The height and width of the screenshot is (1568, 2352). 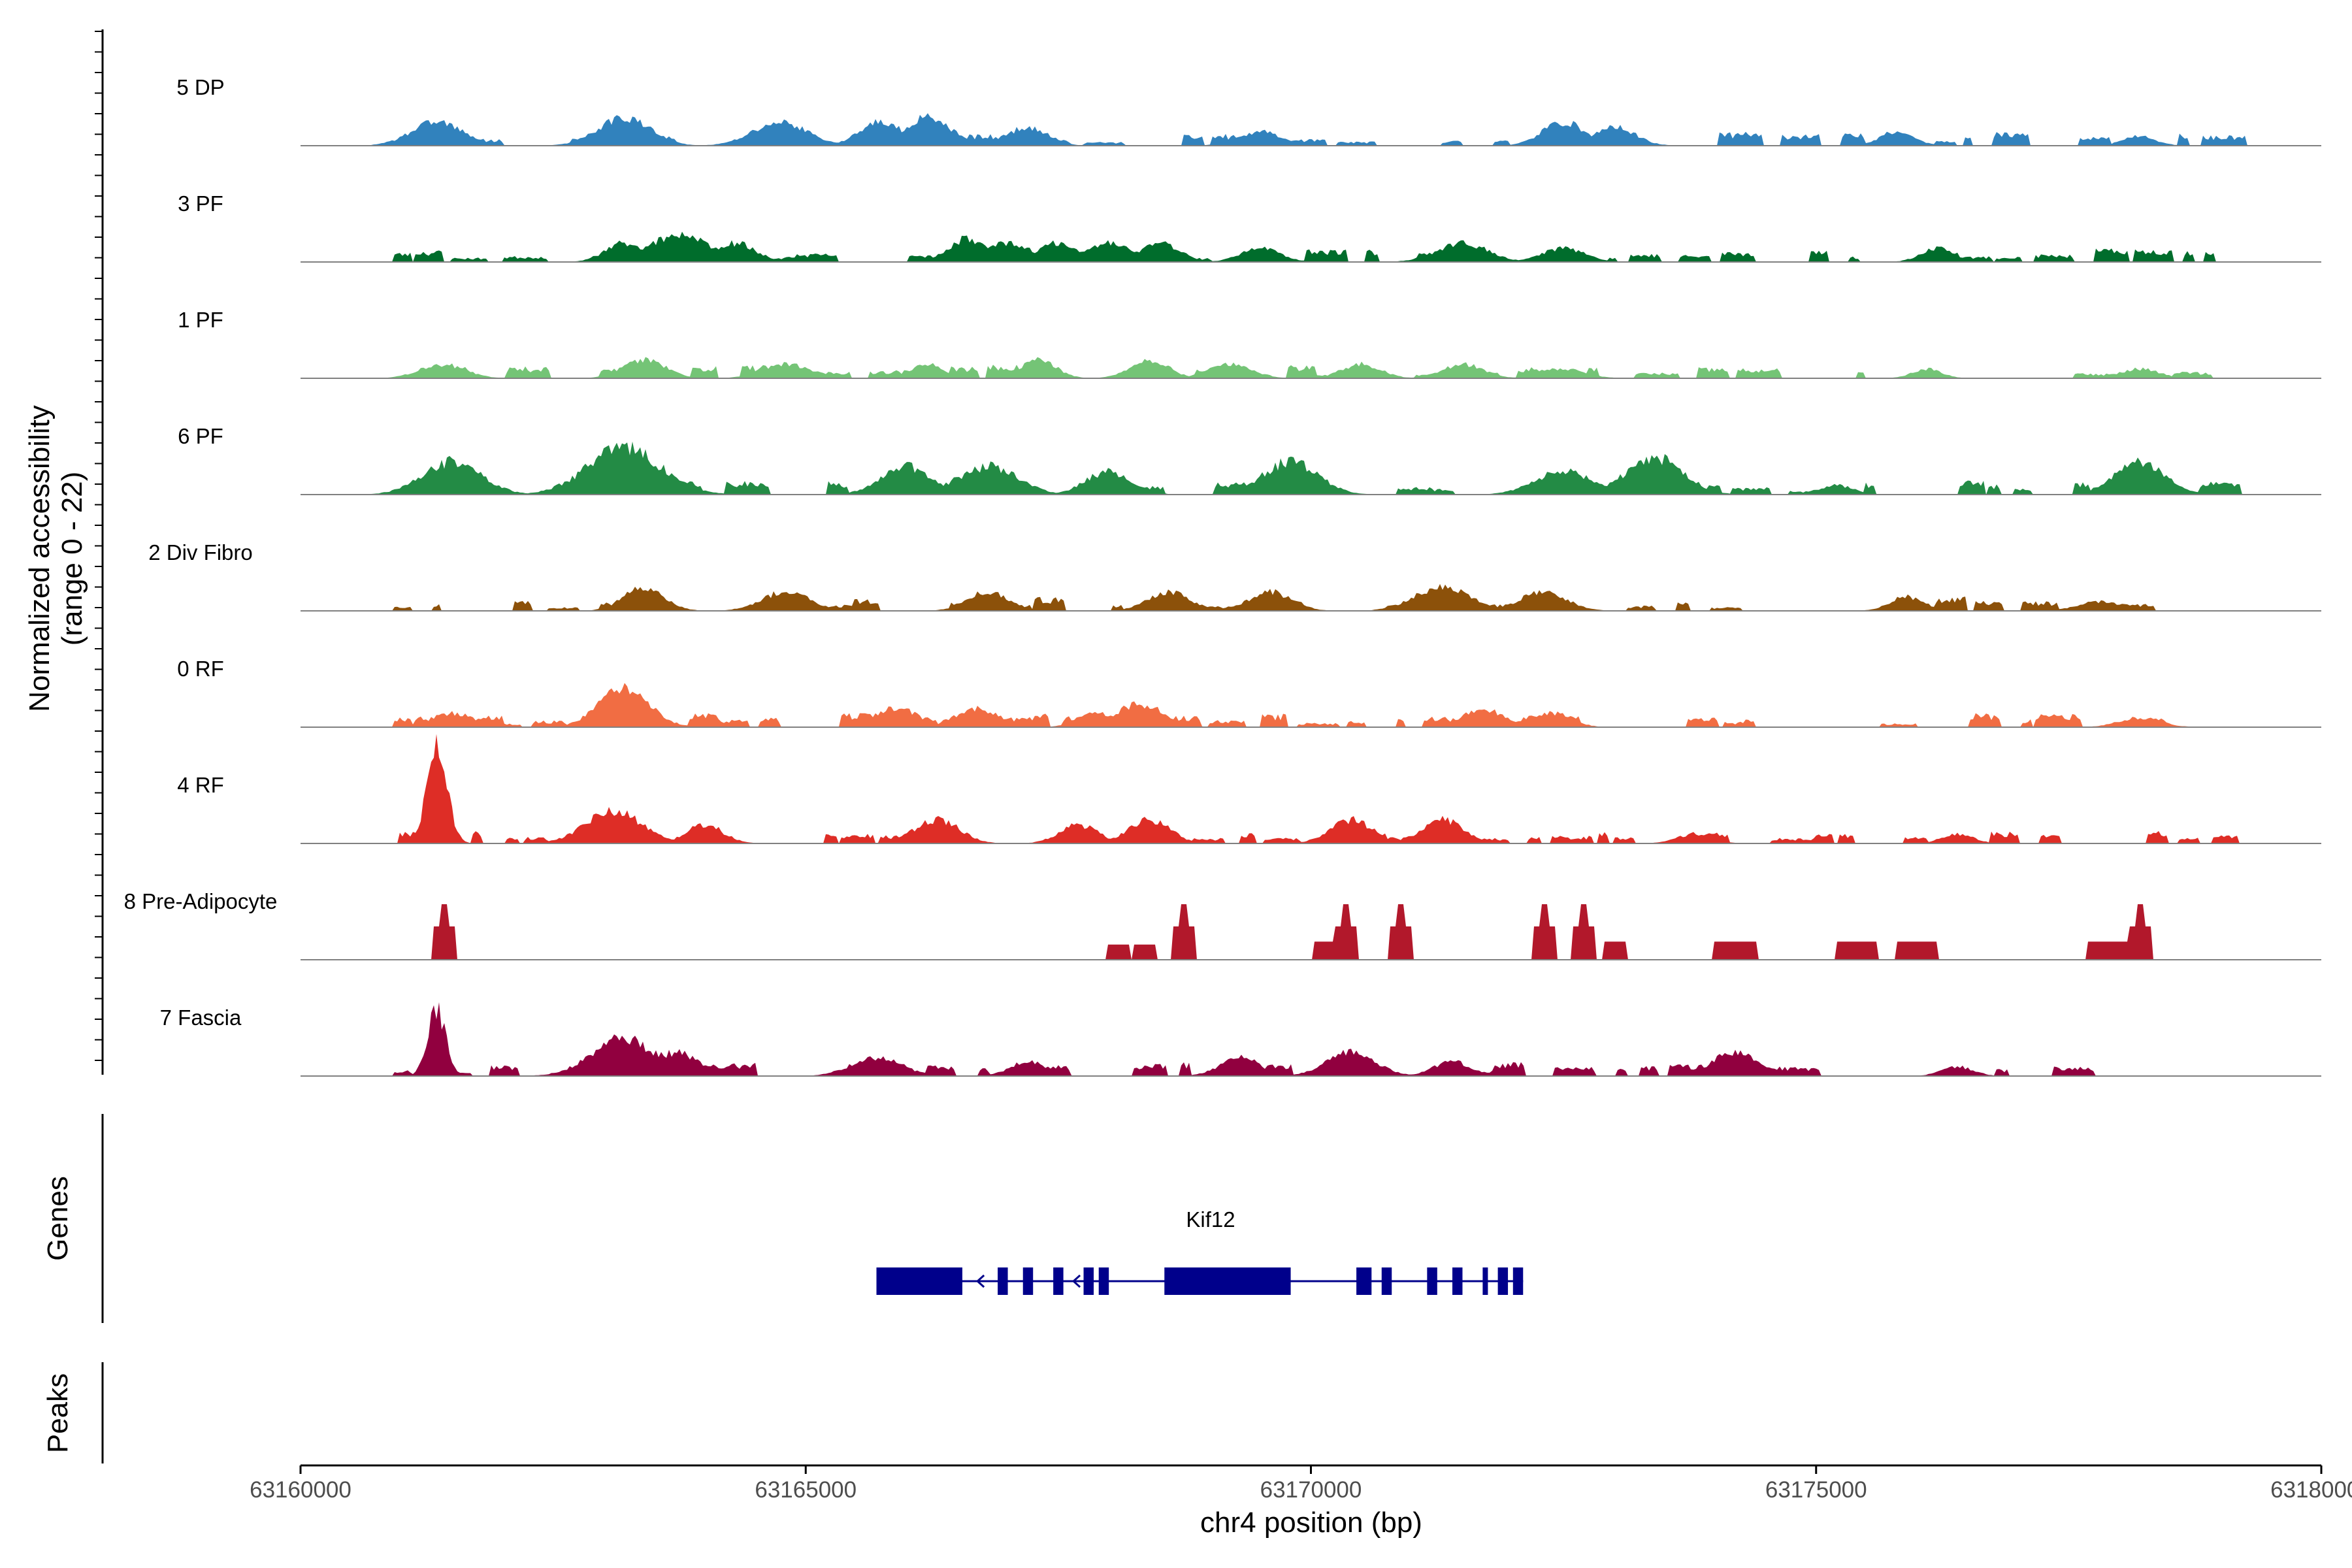 What do you see at coordinates (200, 203) in the screenshot?
I see `track-label: 3 PF` at bounding box center [200, 203].